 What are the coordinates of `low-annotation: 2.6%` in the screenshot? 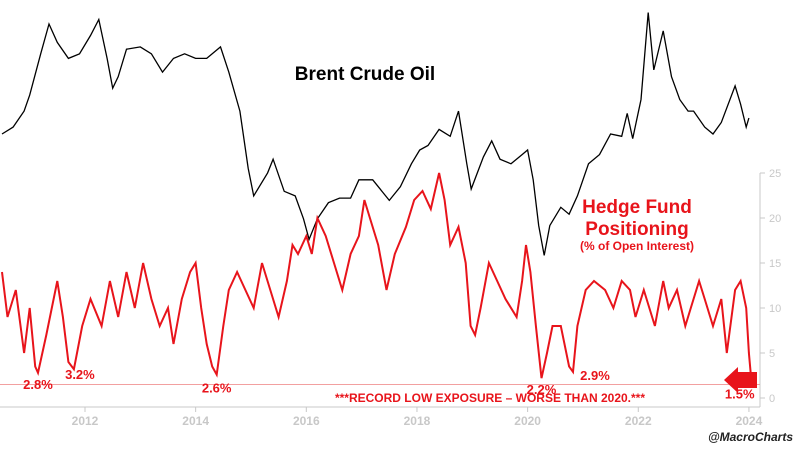 It's located at (217, 388).